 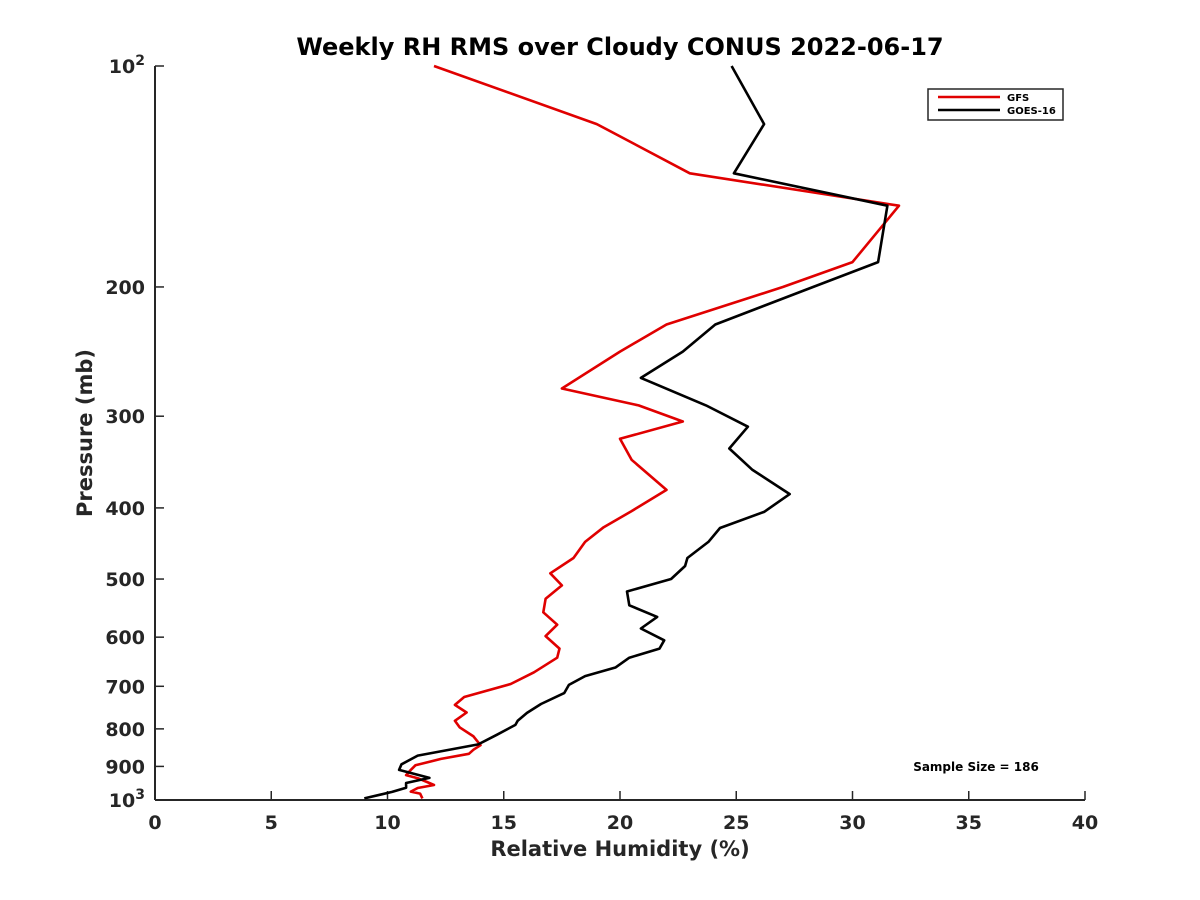 I want to click on legend-box, so click(x=995, y=104).